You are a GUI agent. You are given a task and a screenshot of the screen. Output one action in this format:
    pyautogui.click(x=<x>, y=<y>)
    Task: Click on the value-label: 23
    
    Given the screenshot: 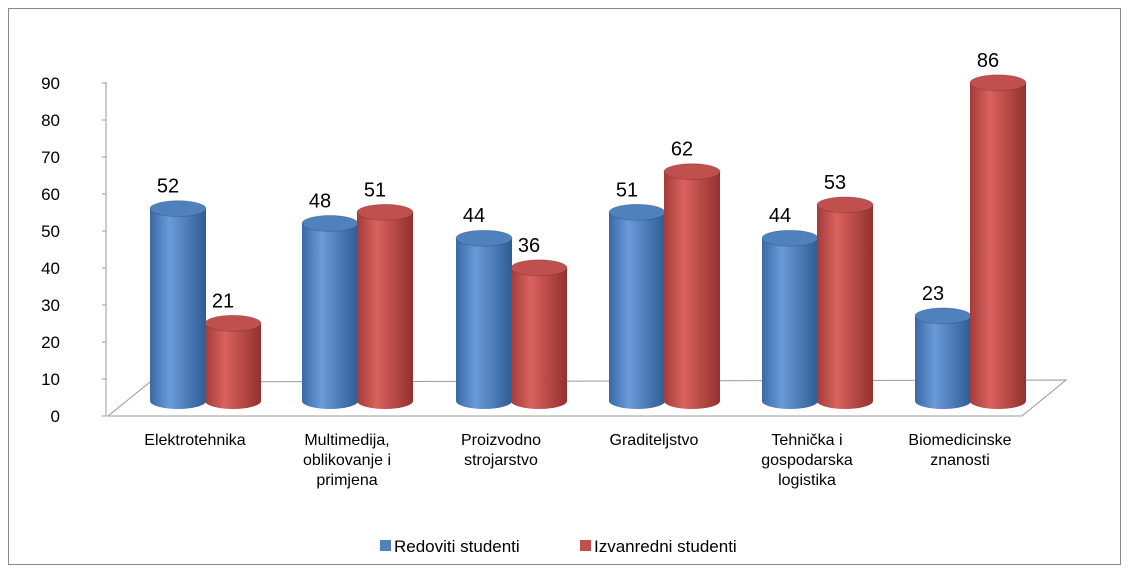 What is the action you would take?
    pyautogui.click(x=933, y=294)
    